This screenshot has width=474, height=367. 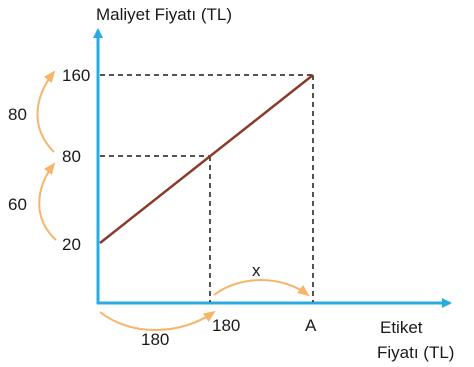 What do you see at coordinates (157, 320) in the screenshot?
I see `arrow-x-first` at bounding box center [157, 320].